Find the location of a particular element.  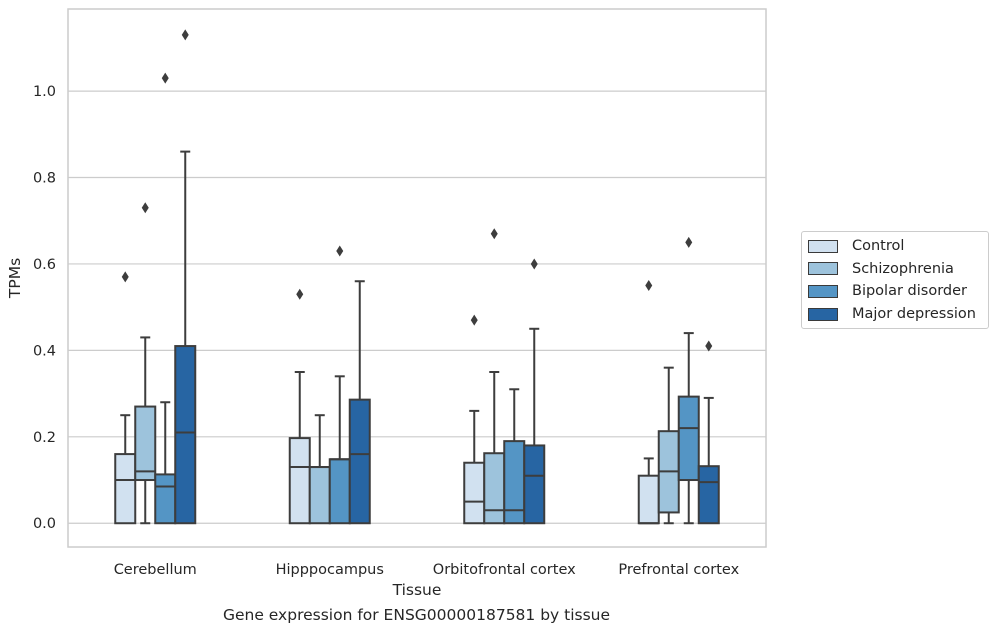

y-tick-label: 0.6 is located at coordinates (44, 265).